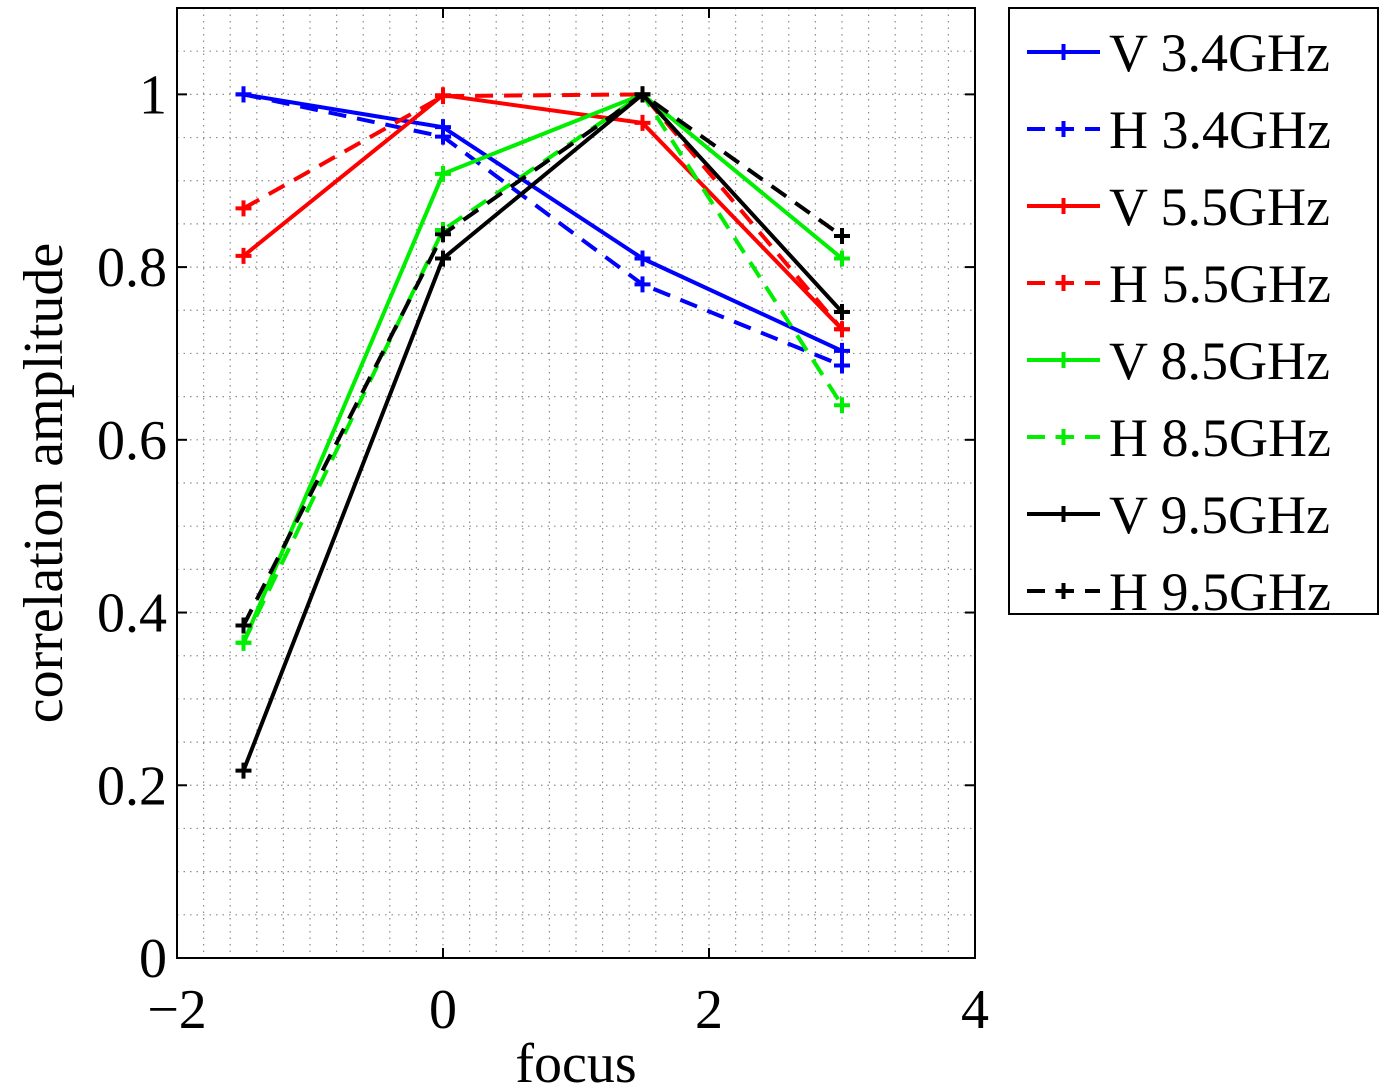 This screenshot has height=1088, width=1380. I want to click on legend-entry: H 5.5GHz, so click(1179, 284).